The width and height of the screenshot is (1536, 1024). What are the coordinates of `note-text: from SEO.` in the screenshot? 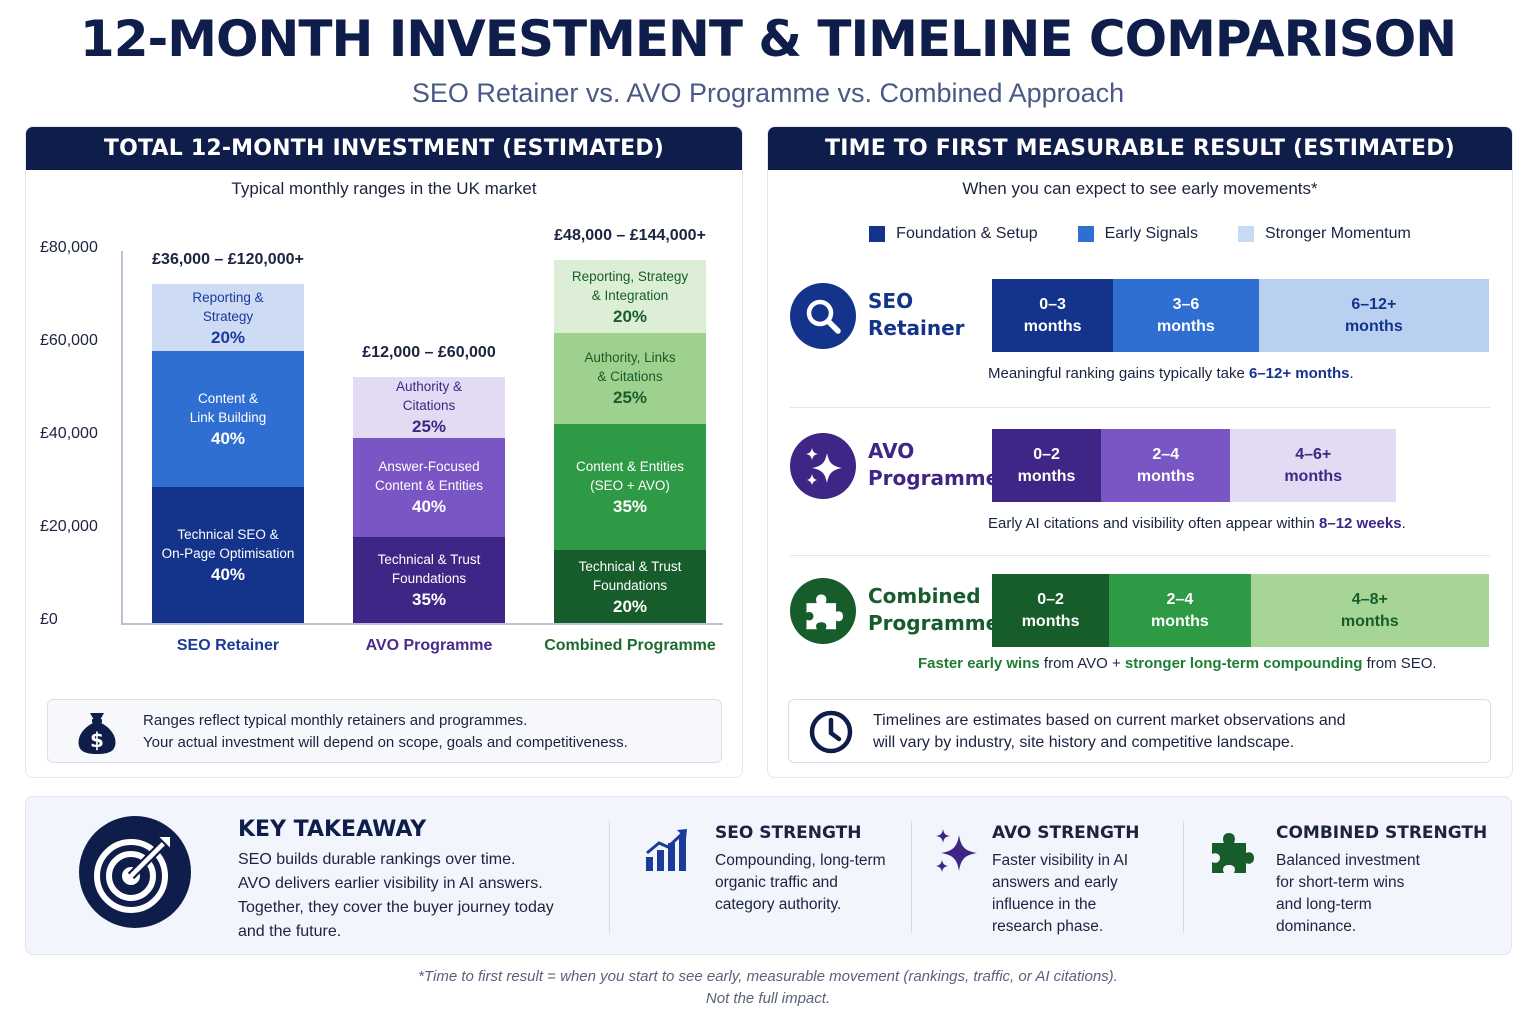 It's located at (1399, 663).